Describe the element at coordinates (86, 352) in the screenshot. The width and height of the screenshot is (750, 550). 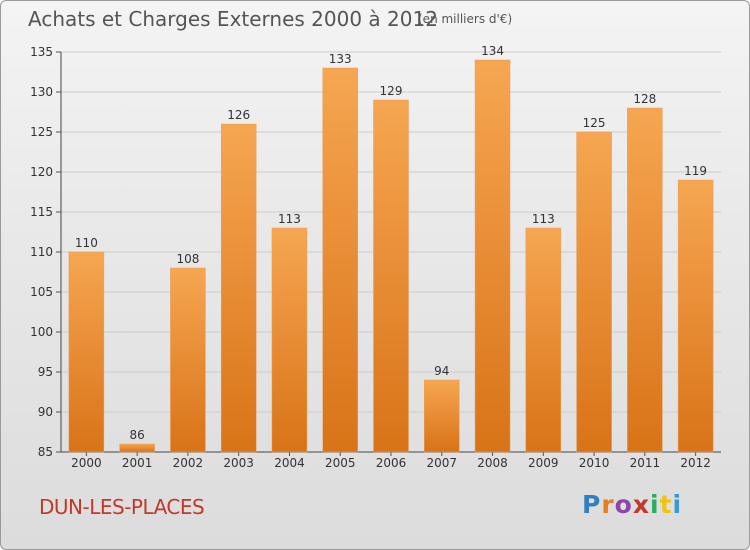
I see `bar-2000` at that location.